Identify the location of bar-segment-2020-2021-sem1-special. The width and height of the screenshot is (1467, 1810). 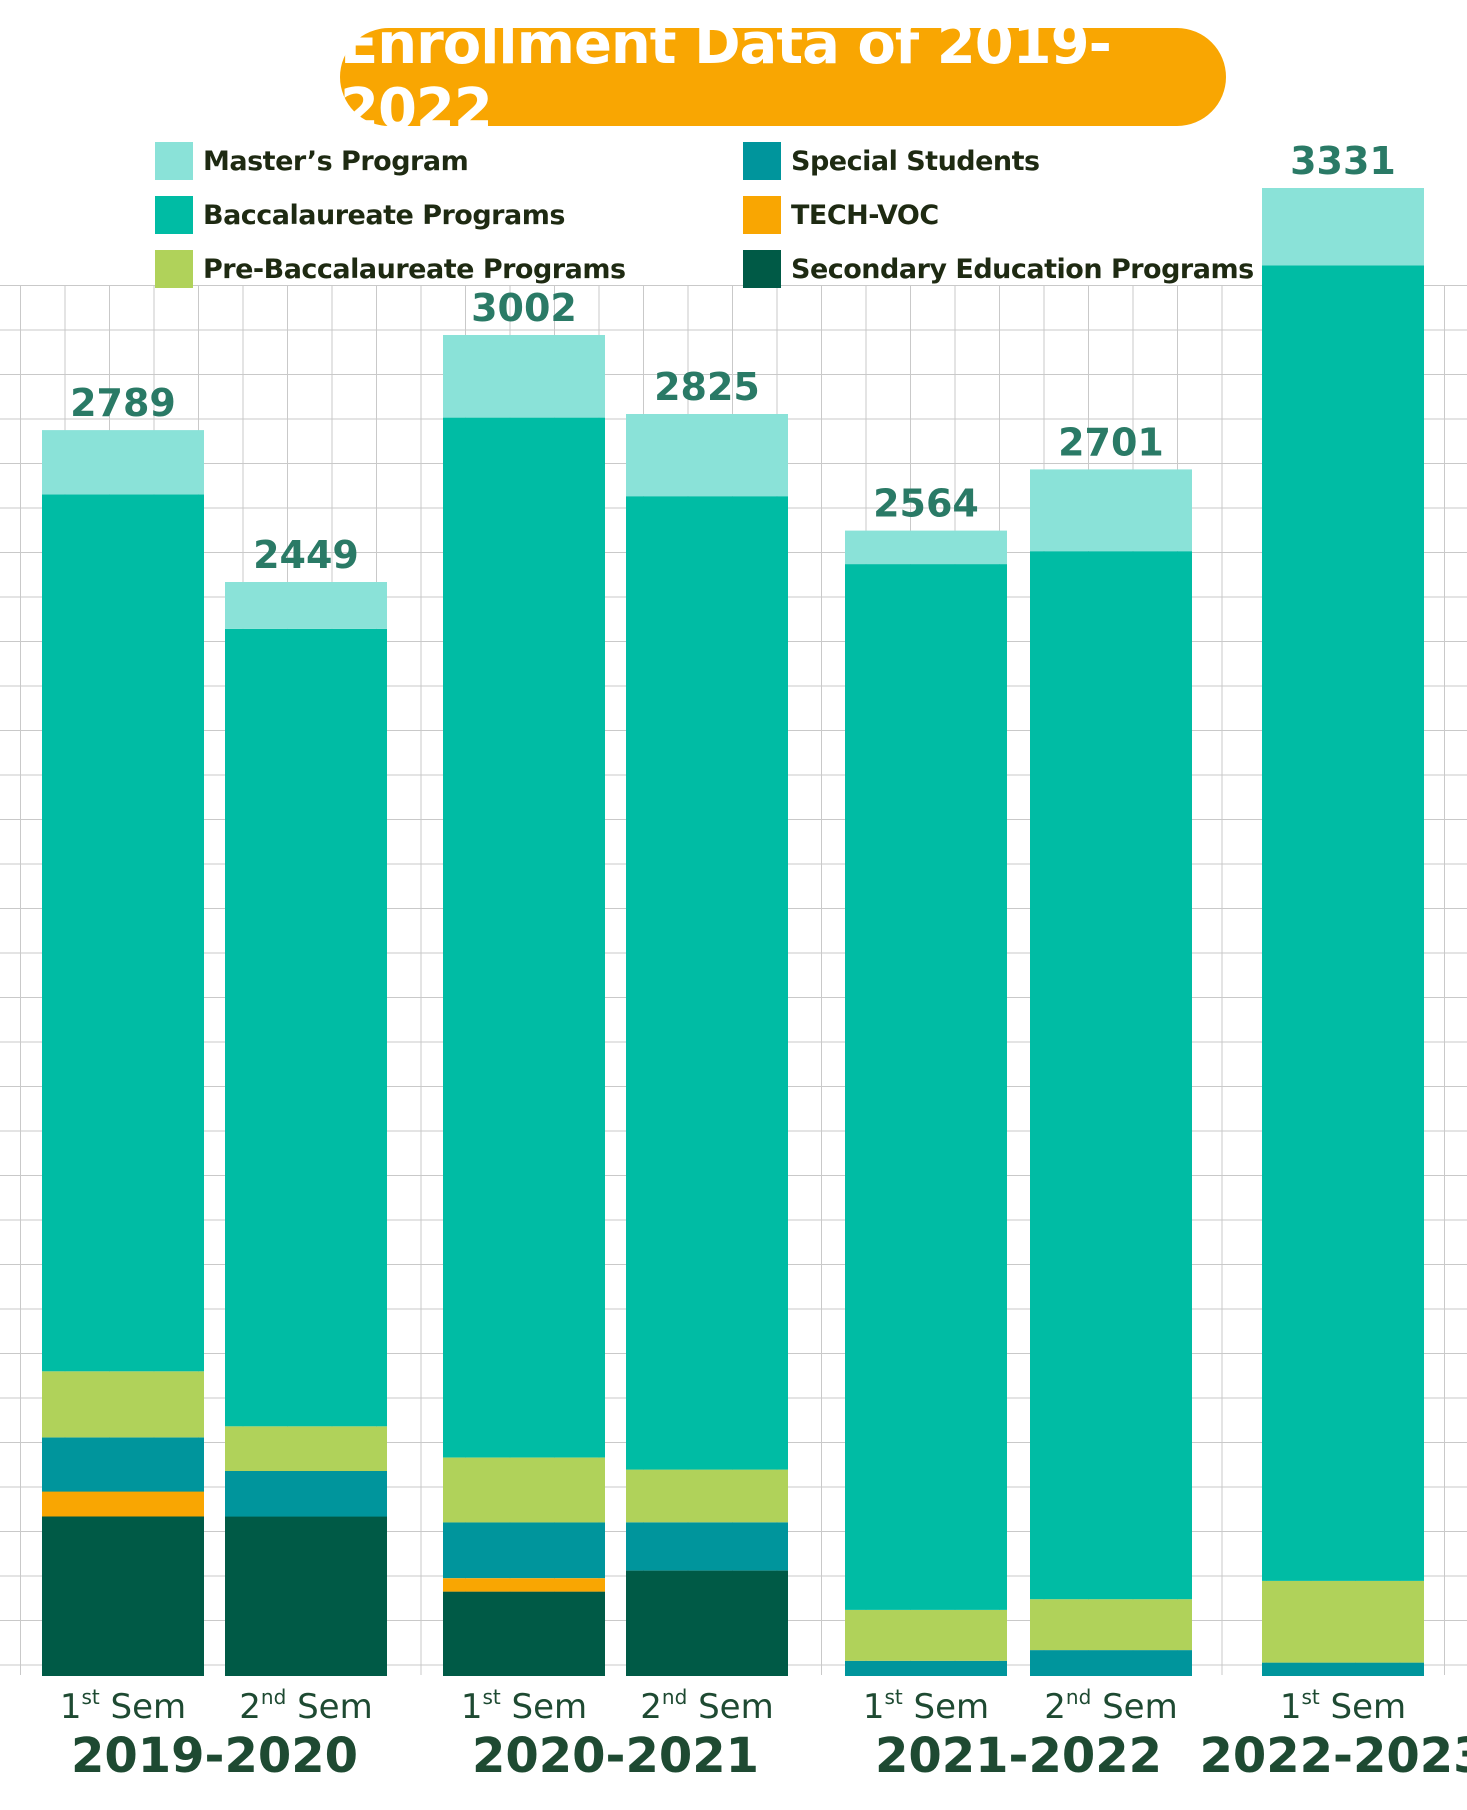
(524, 1550).